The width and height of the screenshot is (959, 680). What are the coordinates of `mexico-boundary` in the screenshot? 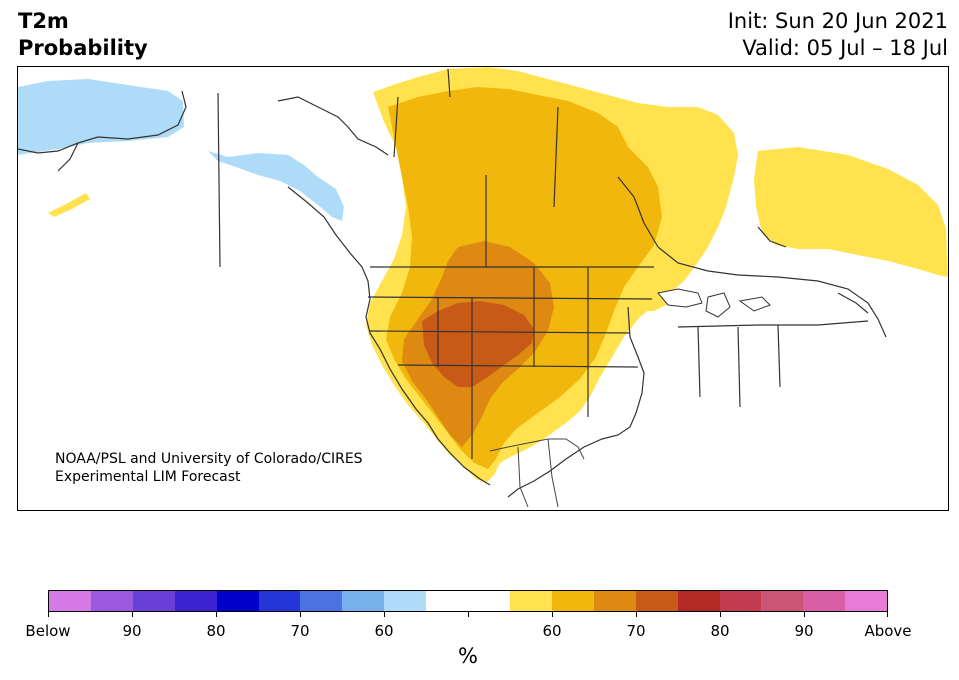 It's located at (537, 473).